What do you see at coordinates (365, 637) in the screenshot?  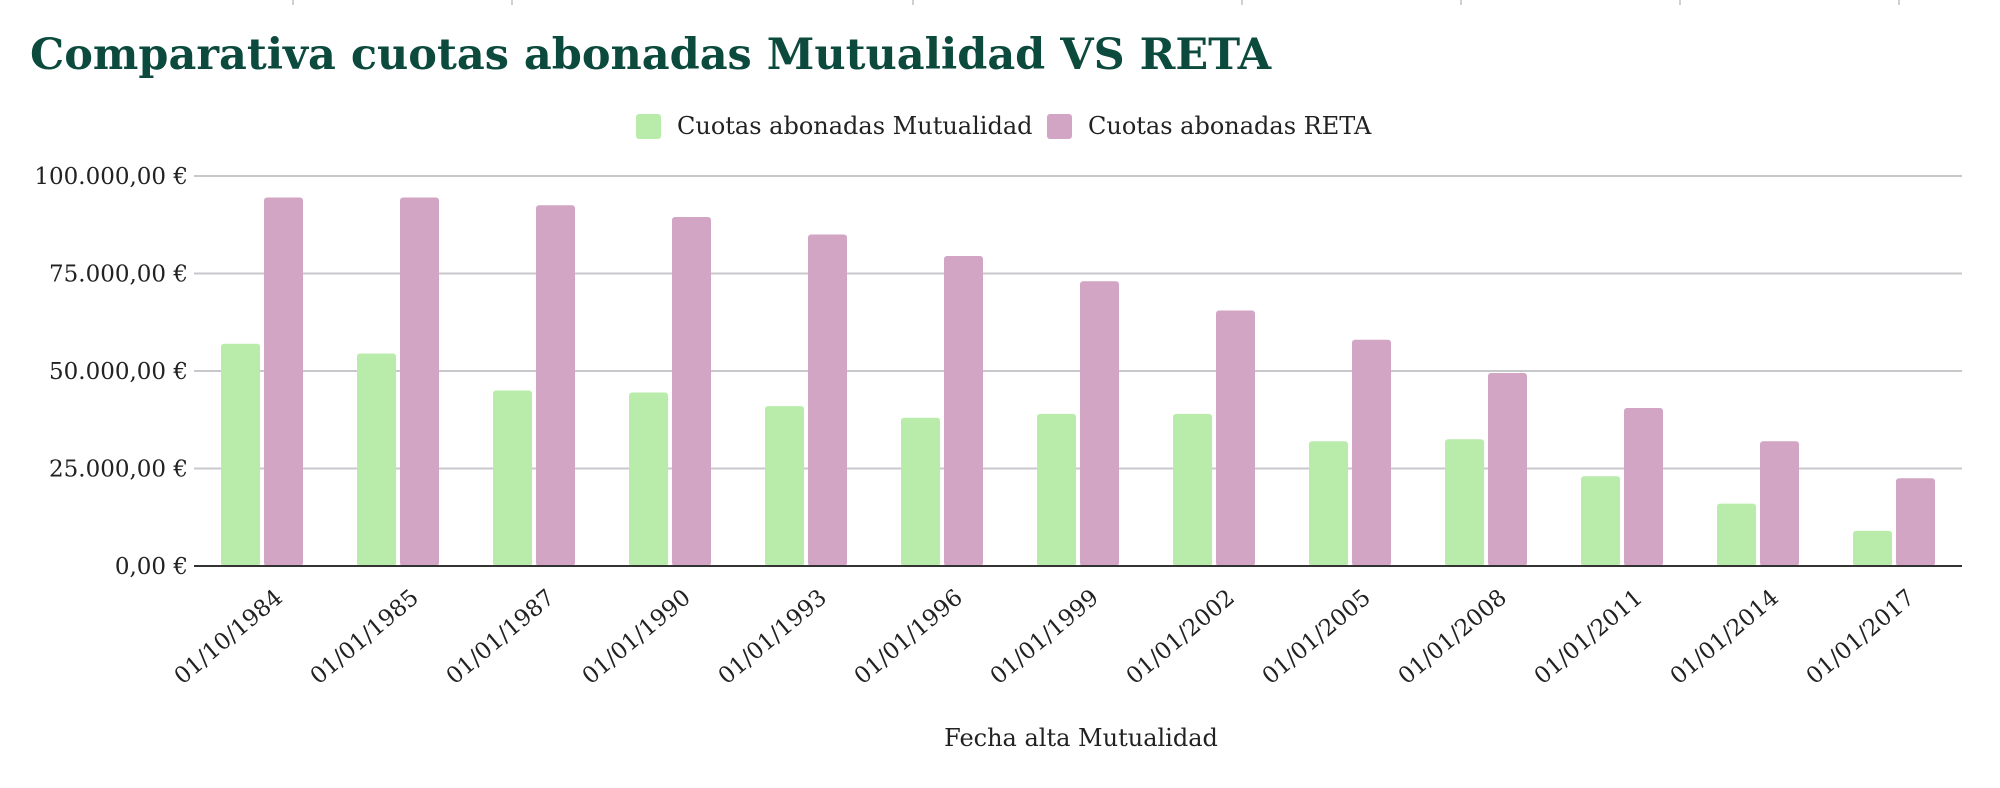 I see `x-tick-label-1: 01/01/1985` at bounding box center [365, 637].